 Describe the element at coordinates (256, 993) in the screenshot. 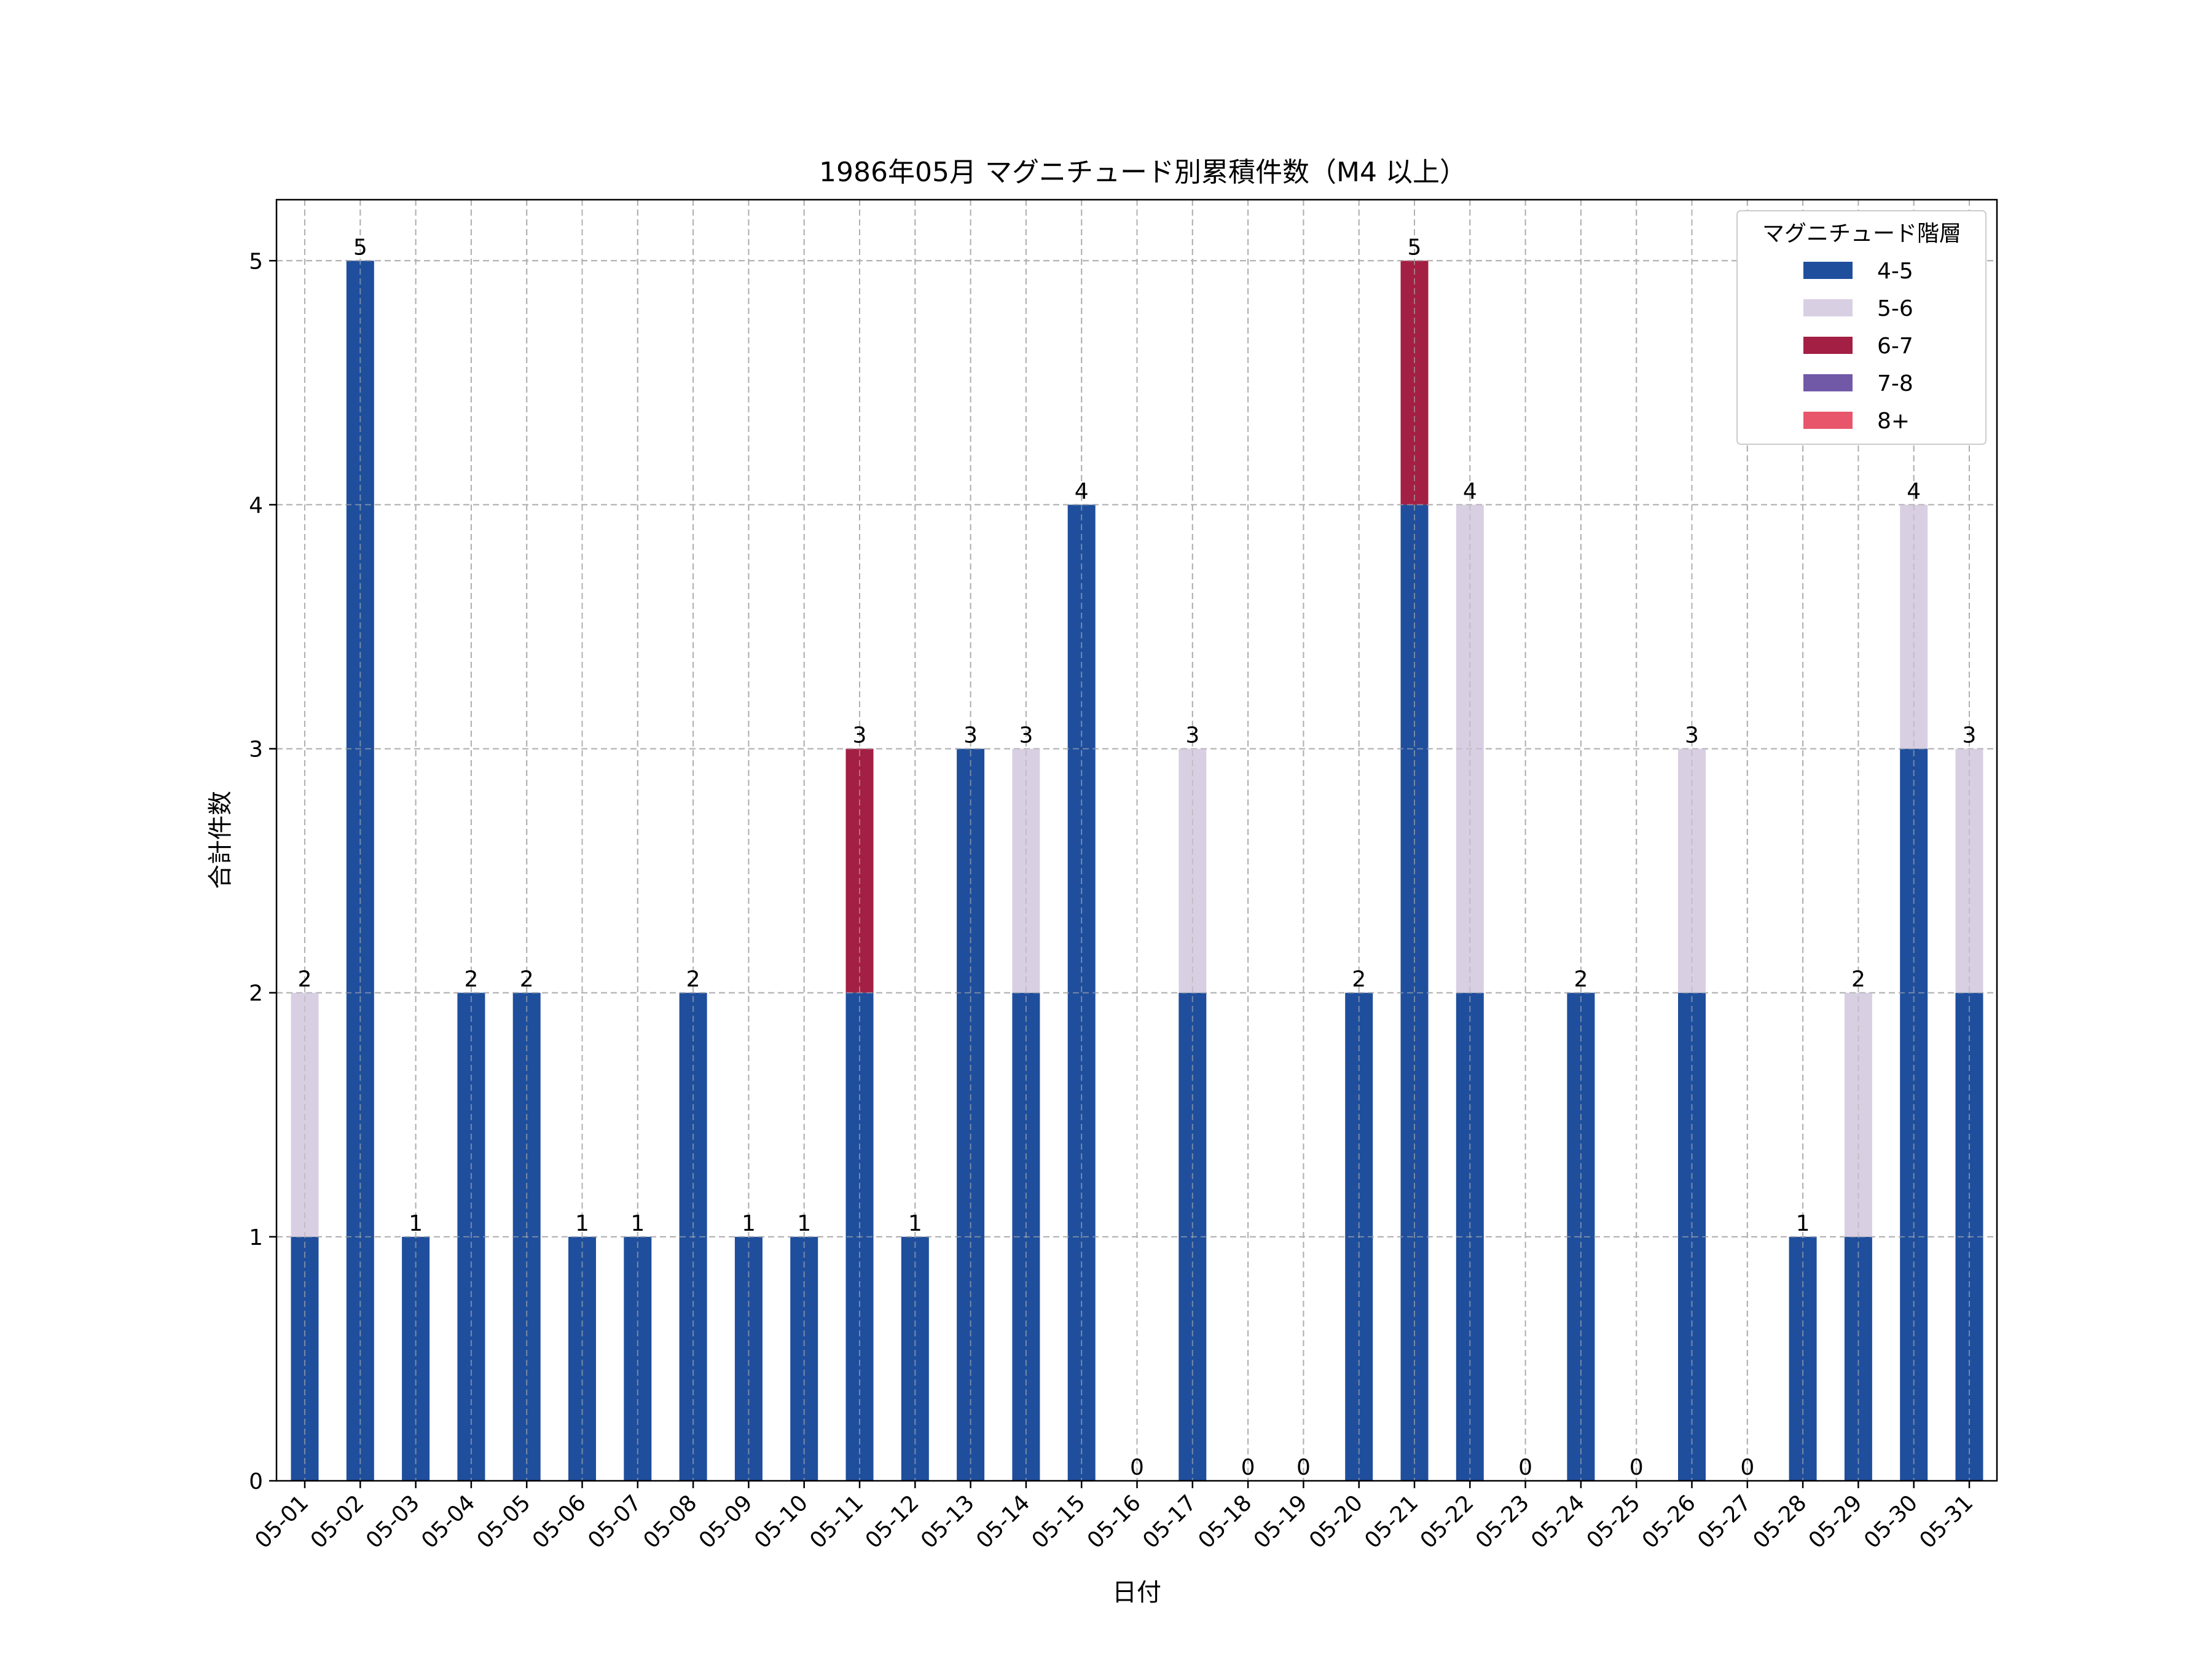

I see `y-tick-label: 2` at that location.